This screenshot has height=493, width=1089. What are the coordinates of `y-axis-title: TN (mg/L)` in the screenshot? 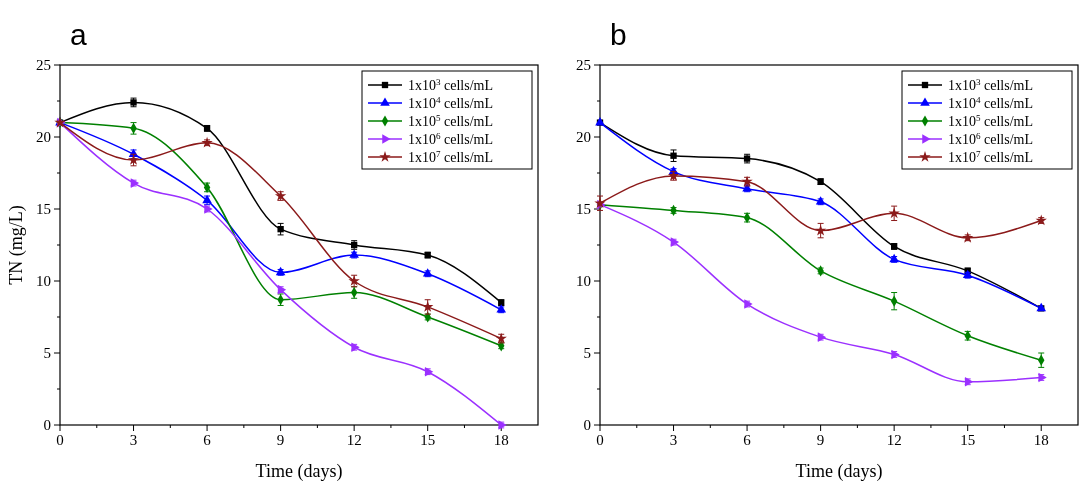 It's located at (16, 245).